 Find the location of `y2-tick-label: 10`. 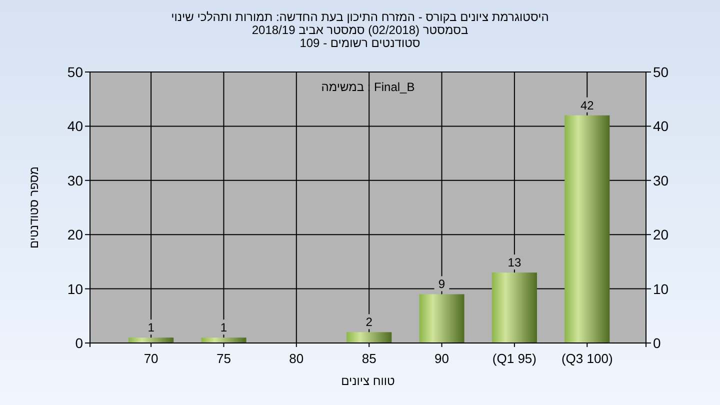

y2-tick-label: 10 is located at coordinates (661, 288).